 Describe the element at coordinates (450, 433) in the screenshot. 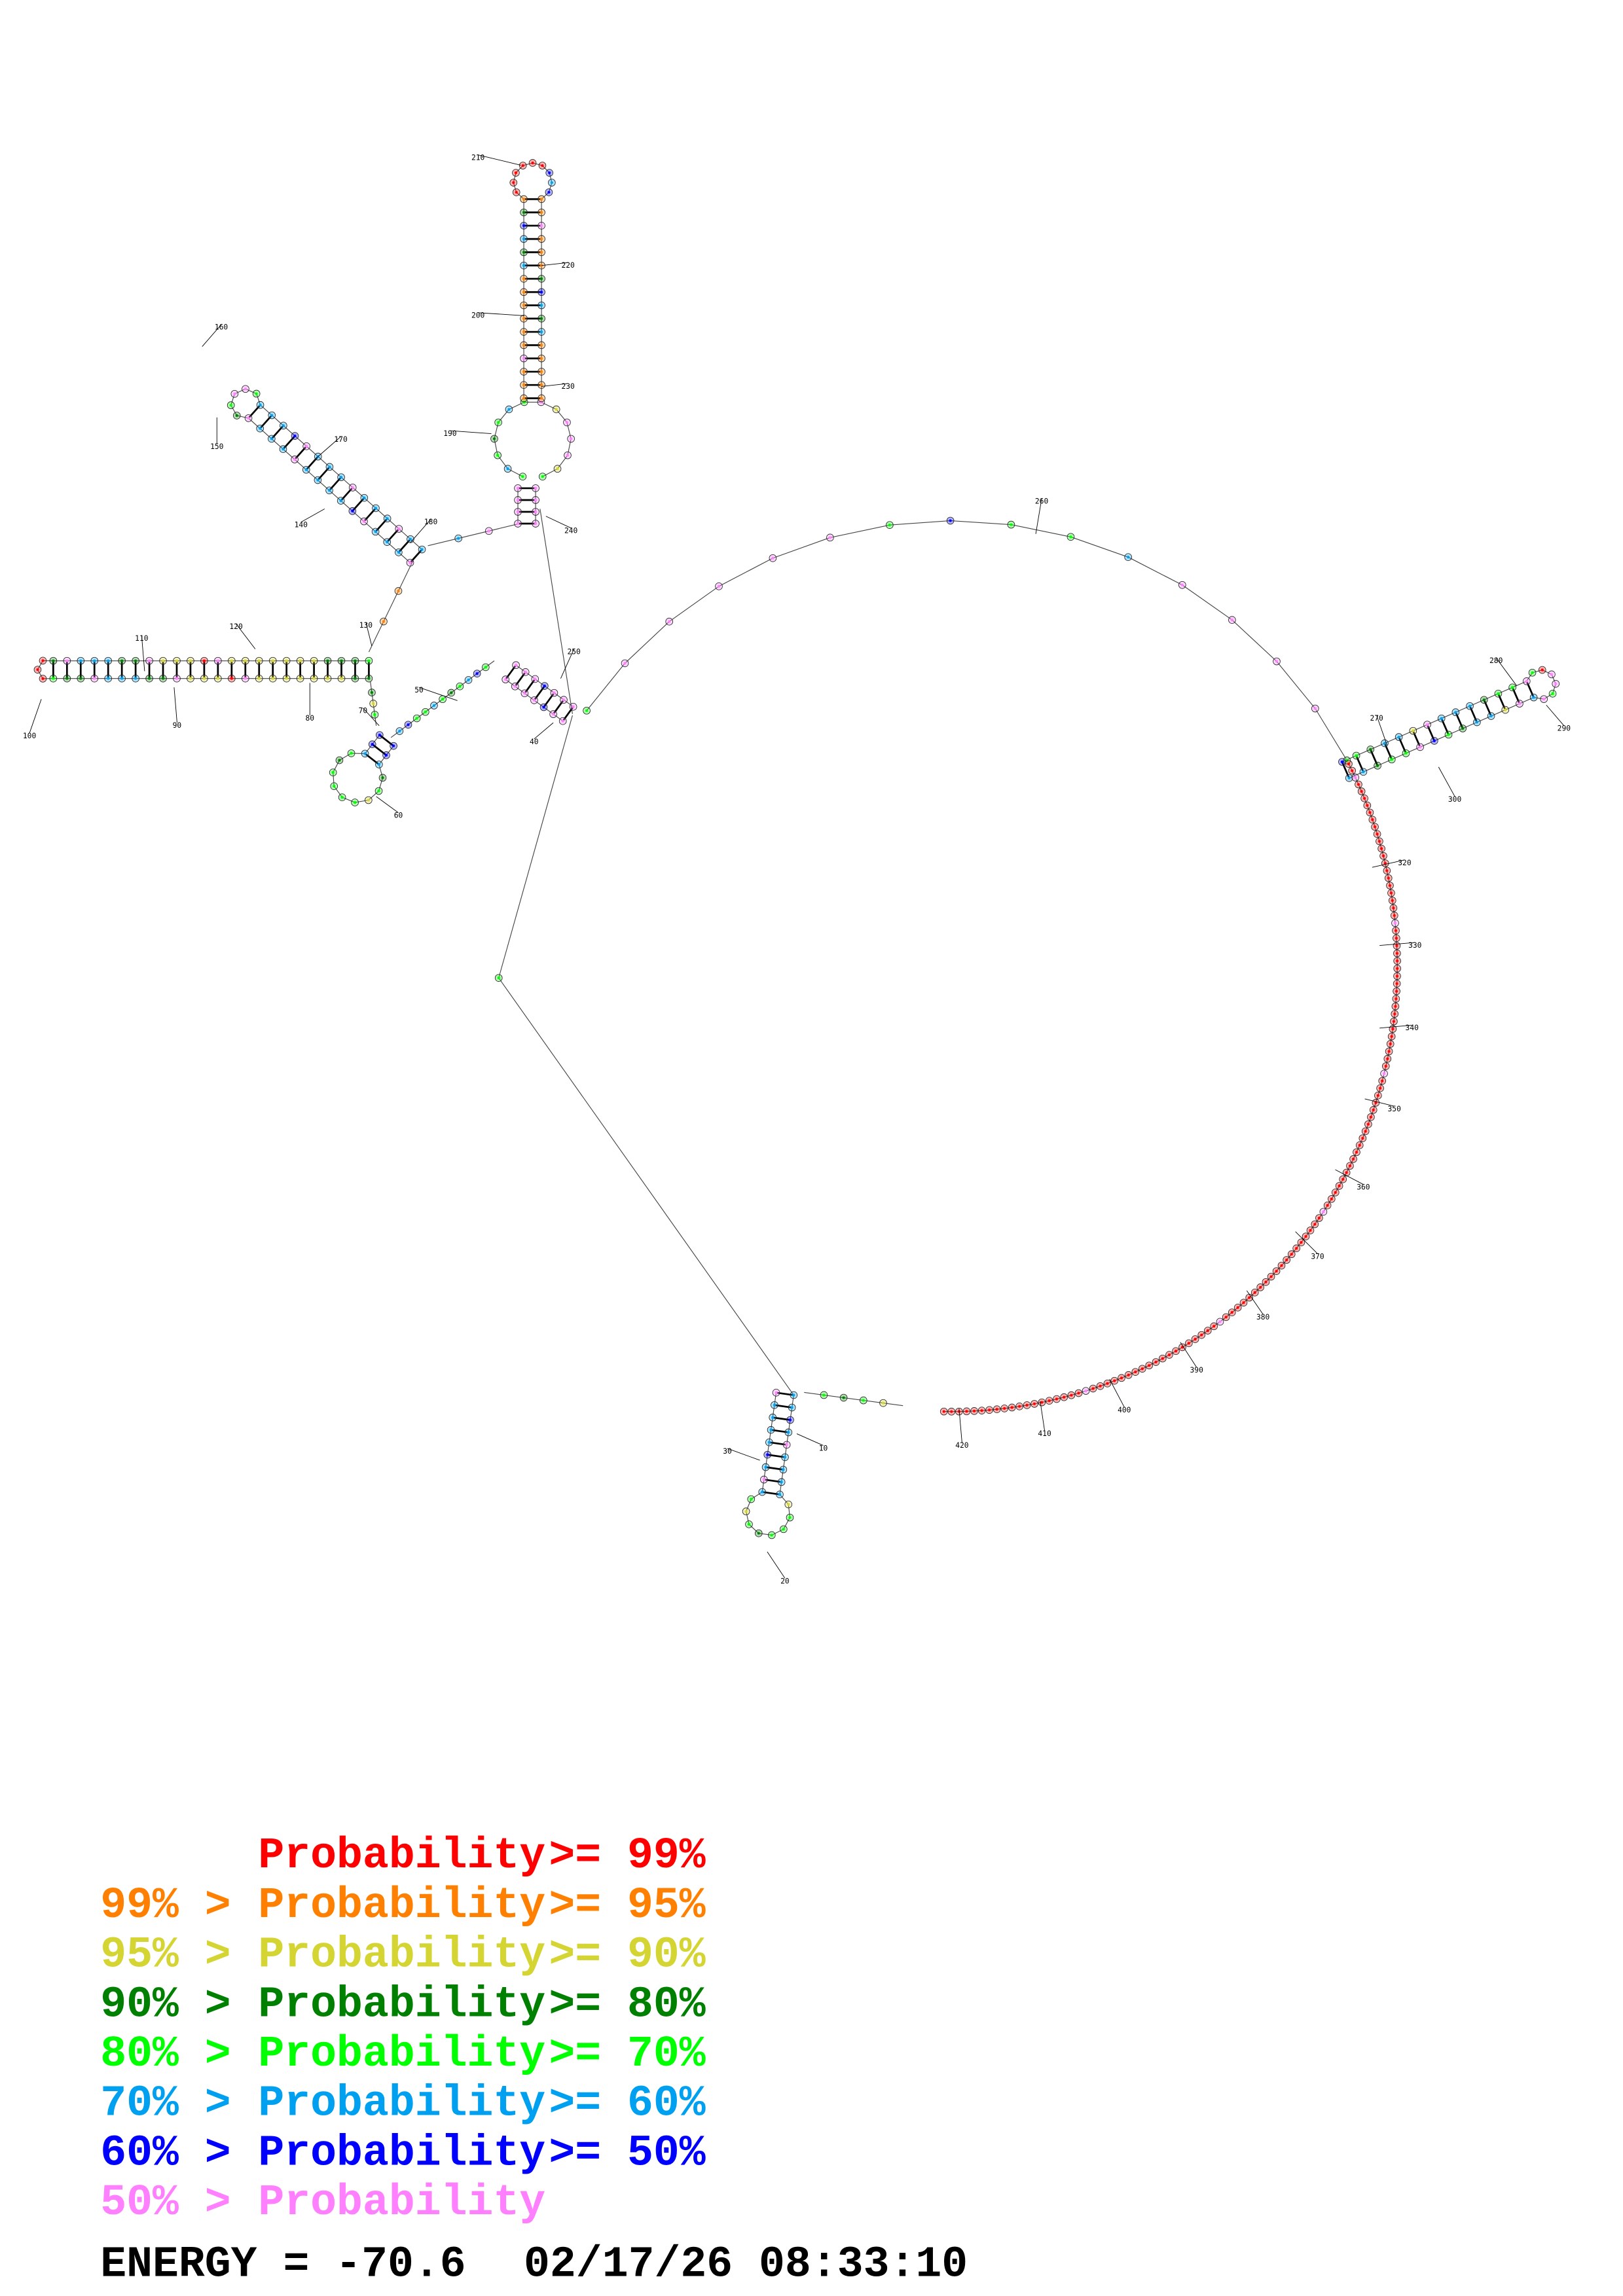

I see `position-label: 190` at that location.